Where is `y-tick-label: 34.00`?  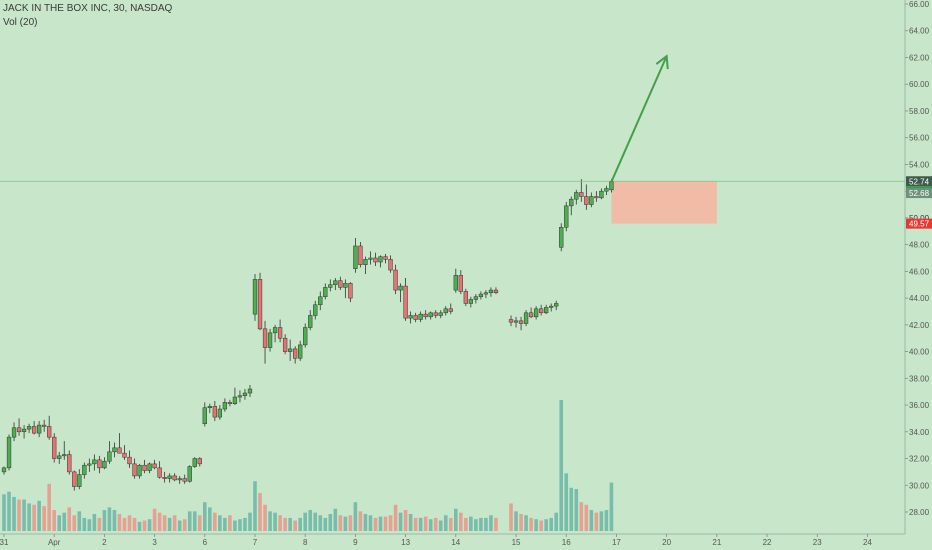
y-tick-label: 34.00 is located at coordinates (919, 432).